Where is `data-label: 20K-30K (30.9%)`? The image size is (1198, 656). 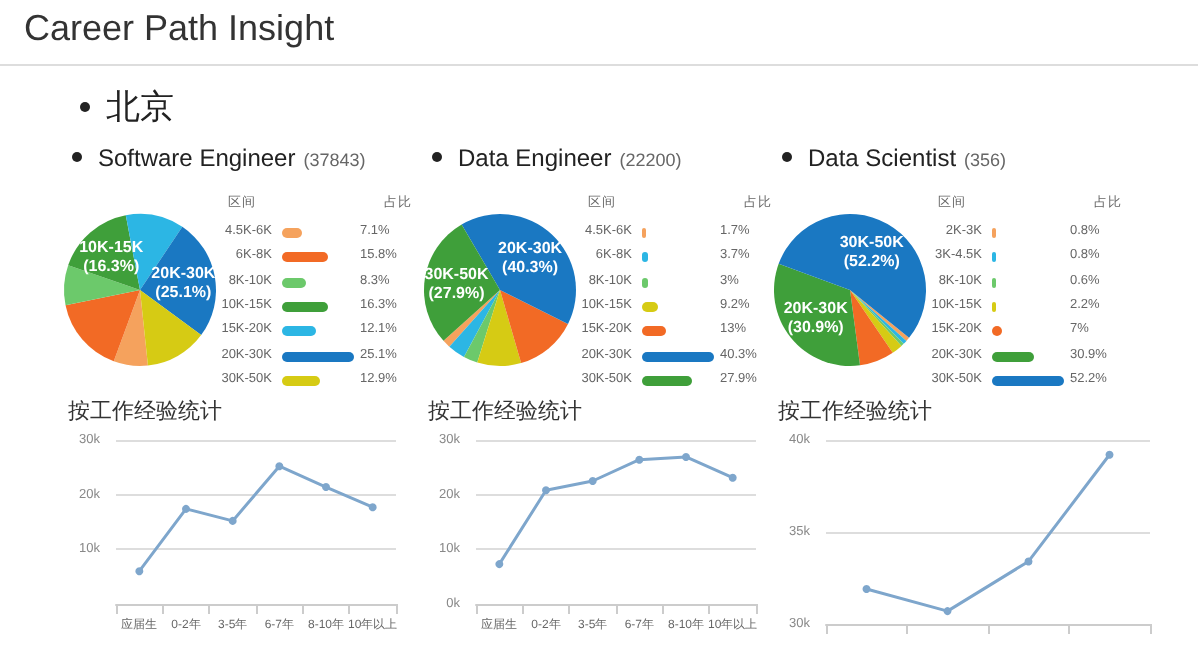 data-label: 20K-30K (30.9%) is located at coordinates (816, 318).